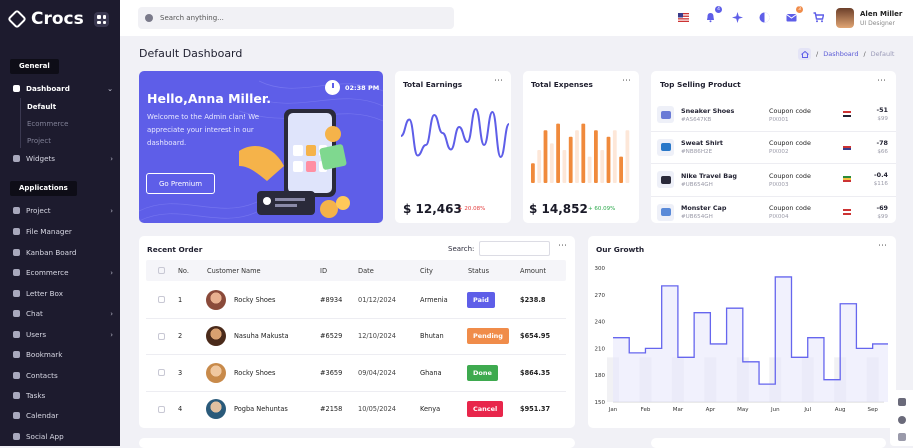  Describe the element at coordinates (63, 395) in the screenshot. I see `sidebar-item-tasks: Tasks` at that location.